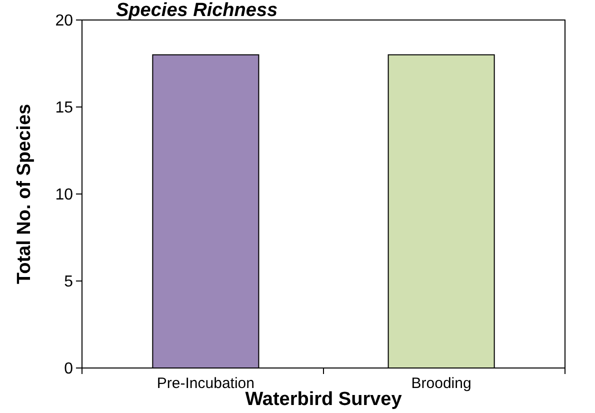  I want to click on chart-title: Species Richness, so click(197, 10).